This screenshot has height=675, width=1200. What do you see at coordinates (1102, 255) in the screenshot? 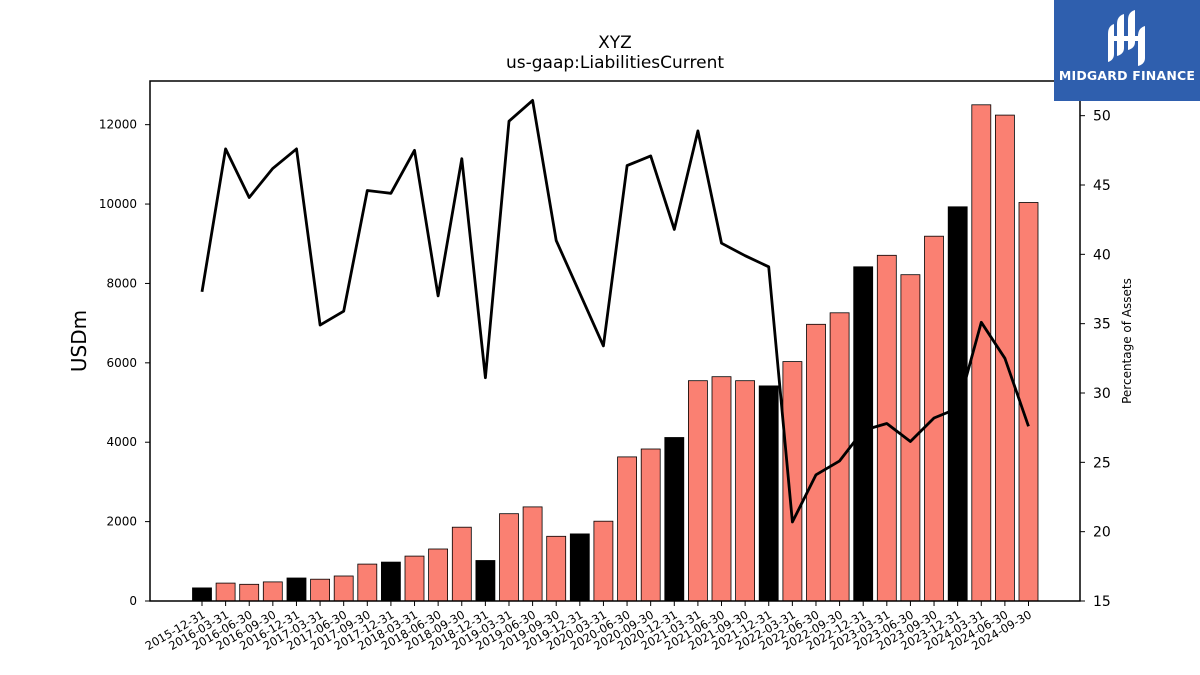
I see `y2-tick-label: 40` at bounding box center [1102, 255].